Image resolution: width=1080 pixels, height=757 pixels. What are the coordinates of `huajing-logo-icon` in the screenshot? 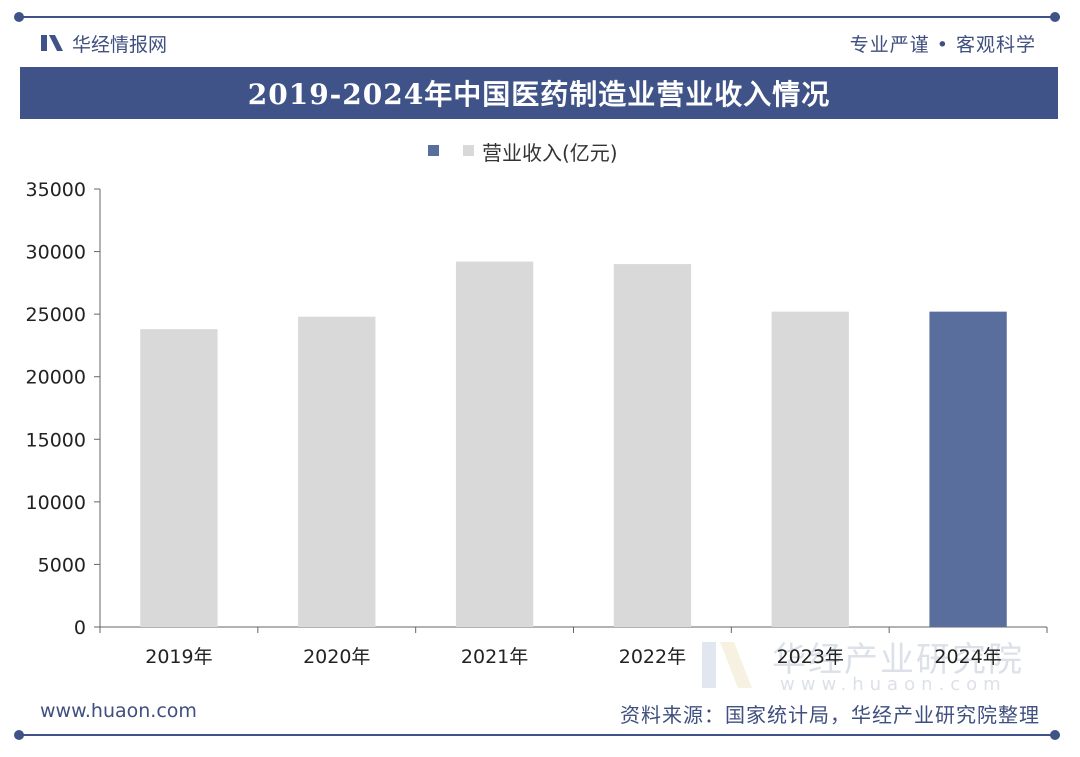 It's located at (52, 43).